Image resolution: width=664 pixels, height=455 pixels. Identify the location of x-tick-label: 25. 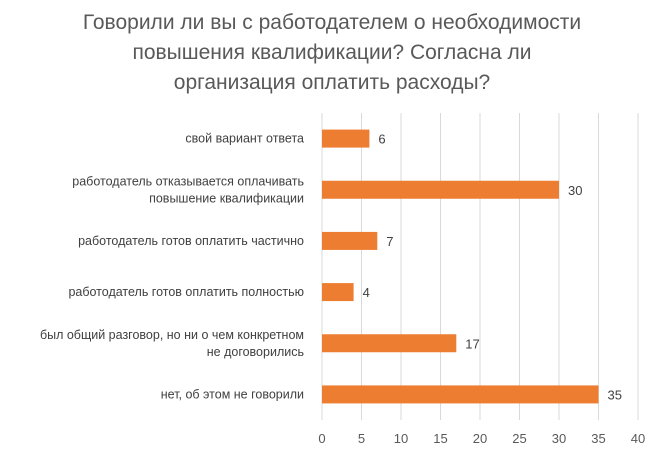
(519, 438).